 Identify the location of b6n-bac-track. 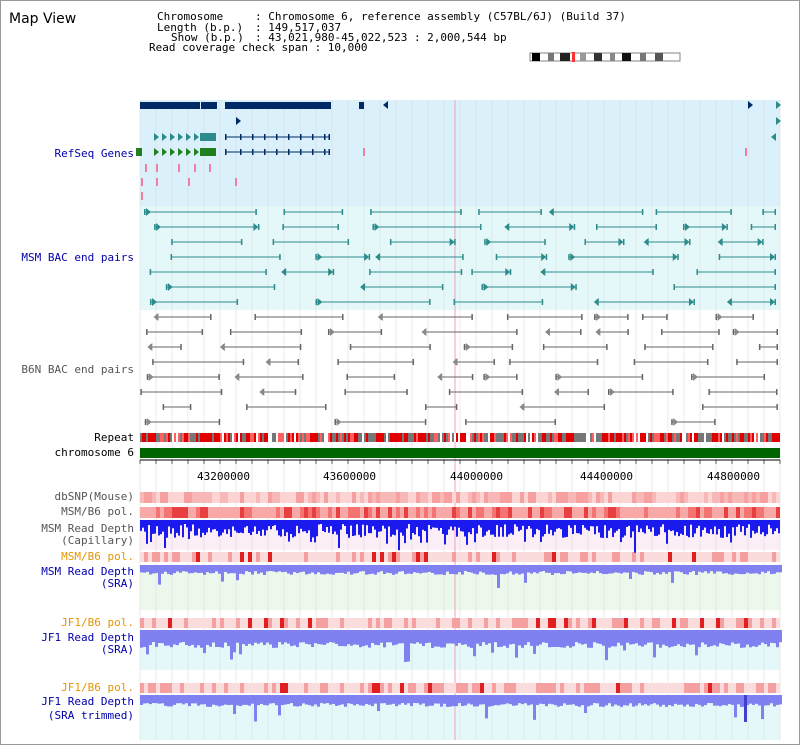
(459, 369).